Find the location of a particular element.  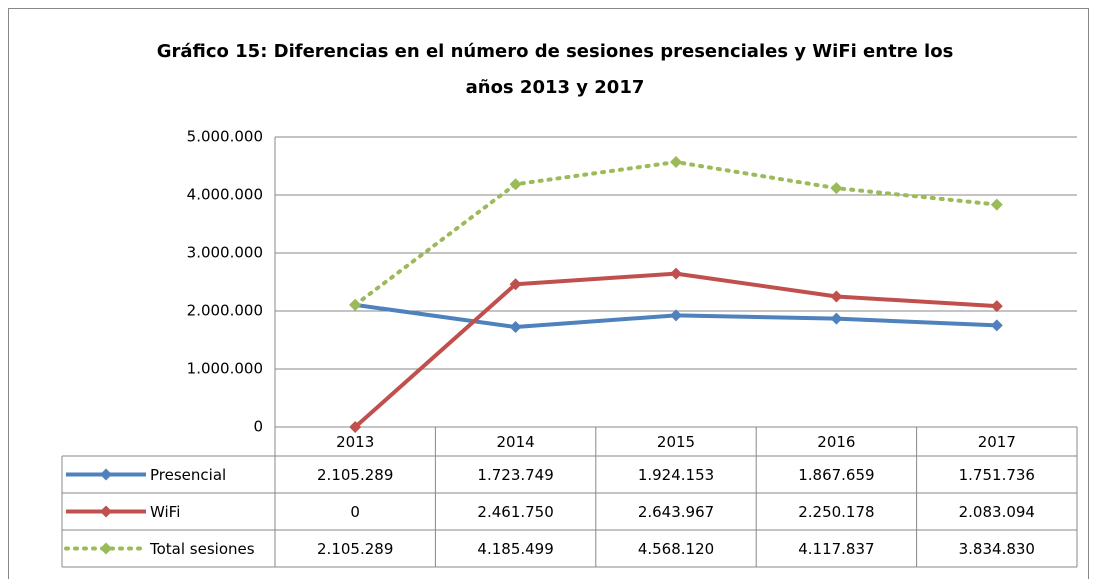

table-value: 4.117.837 is located at coordinates (836, 549).